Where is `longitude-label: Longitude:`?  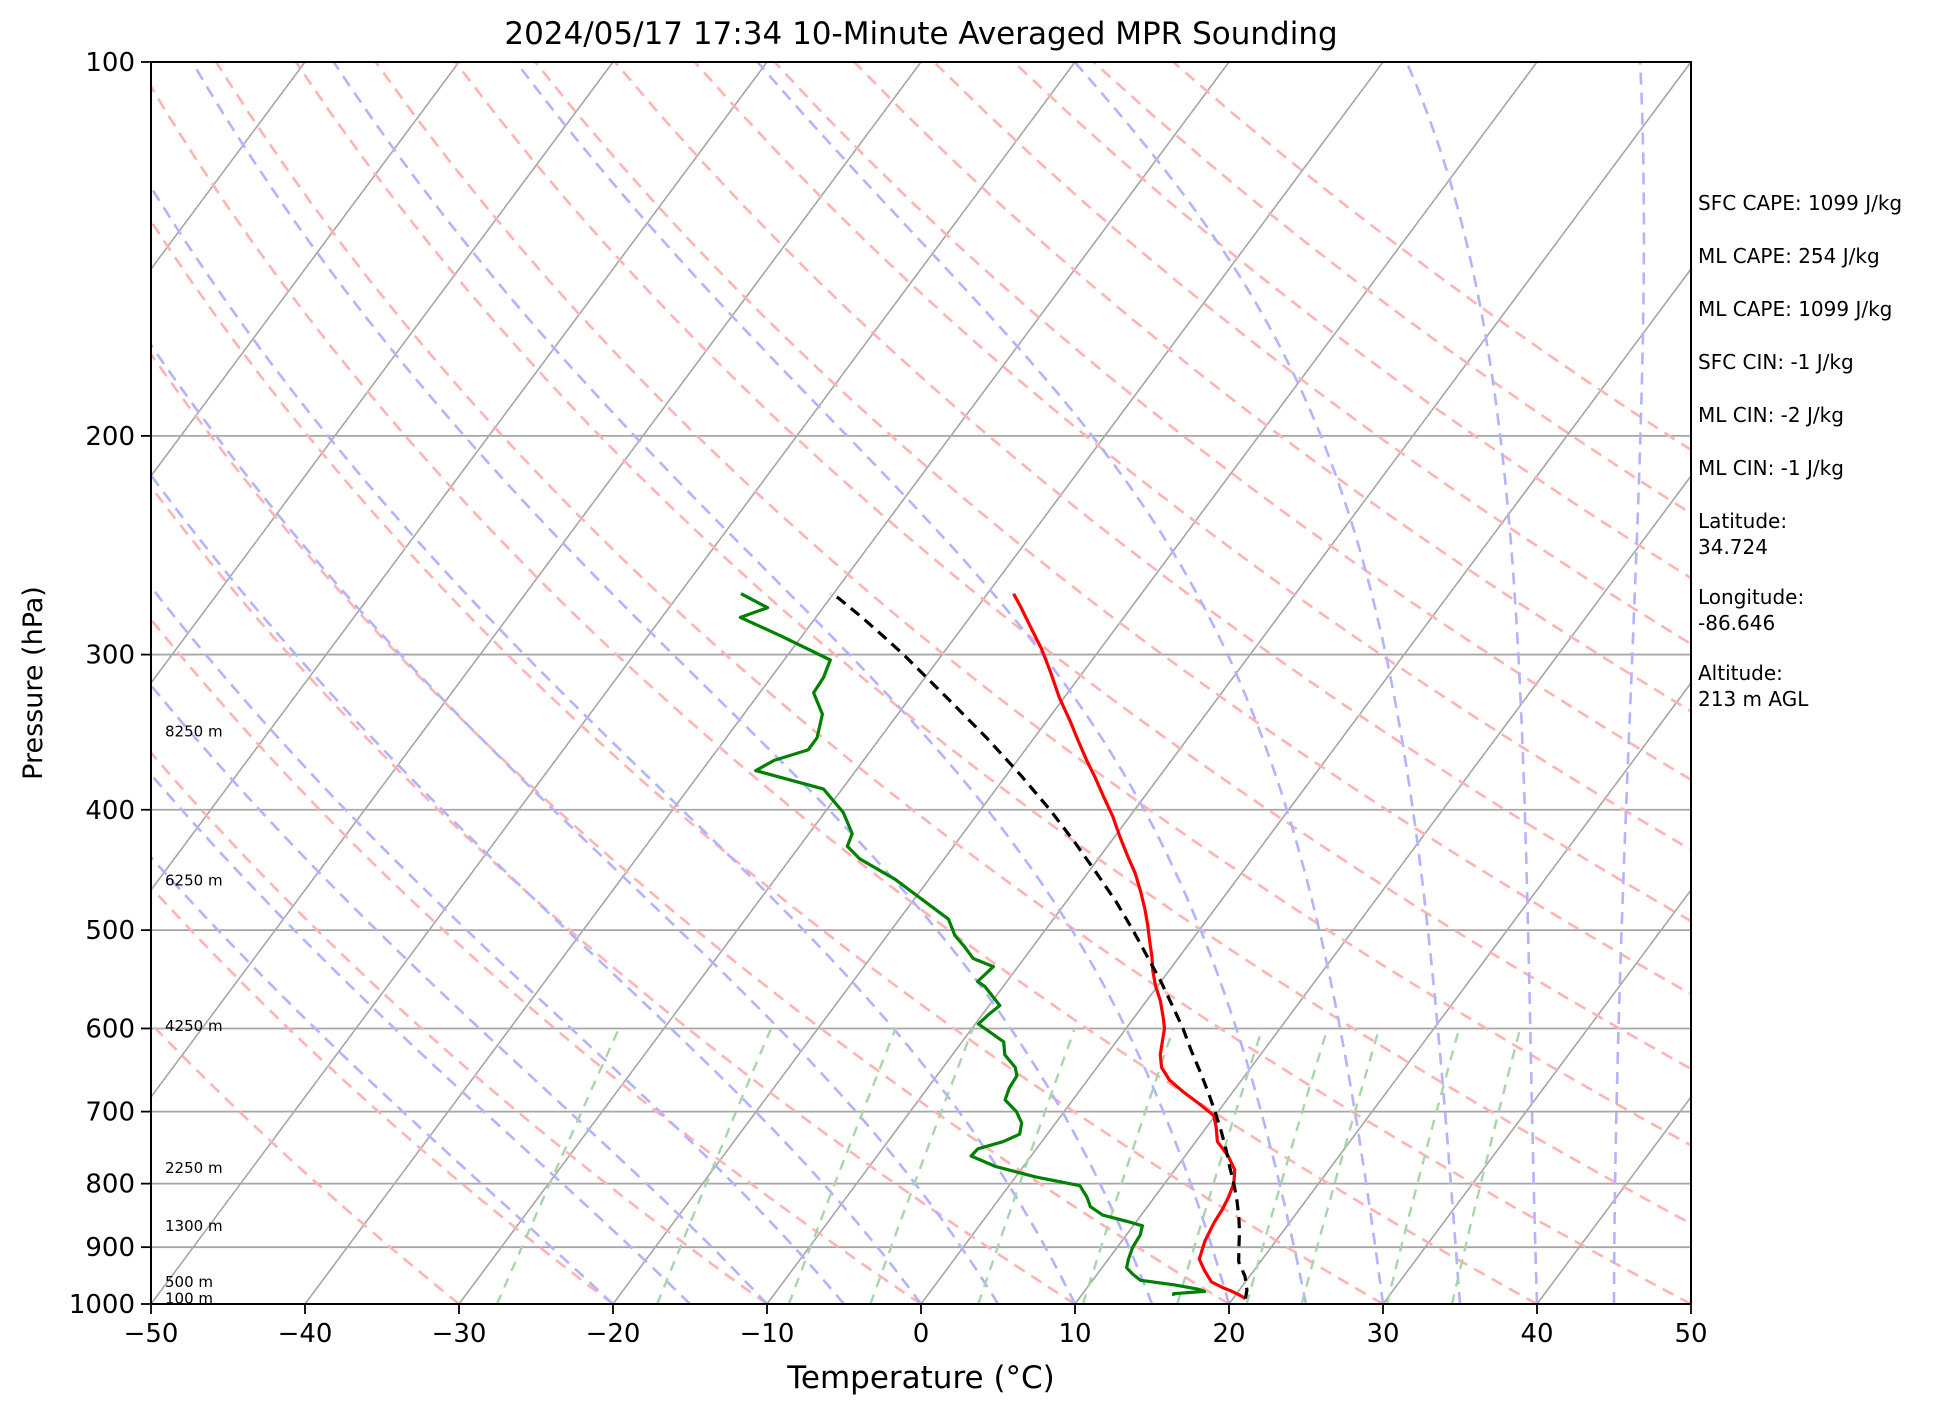 longitude-label: Longitude: is located at coordinates (1813, 597).